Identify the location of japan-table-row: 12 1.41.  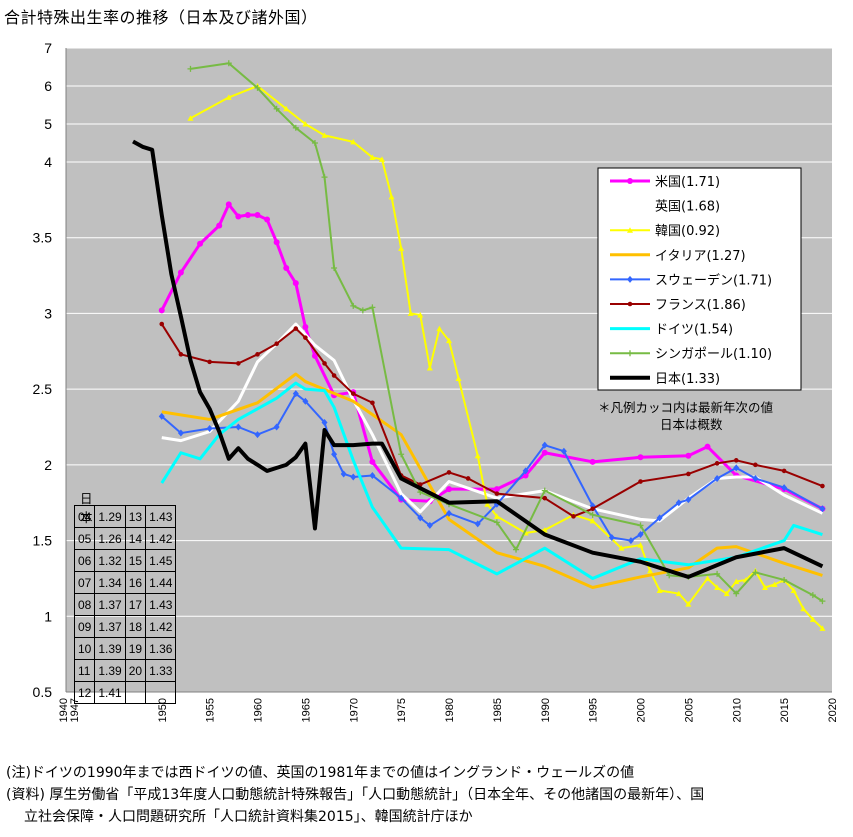
(125, 692).